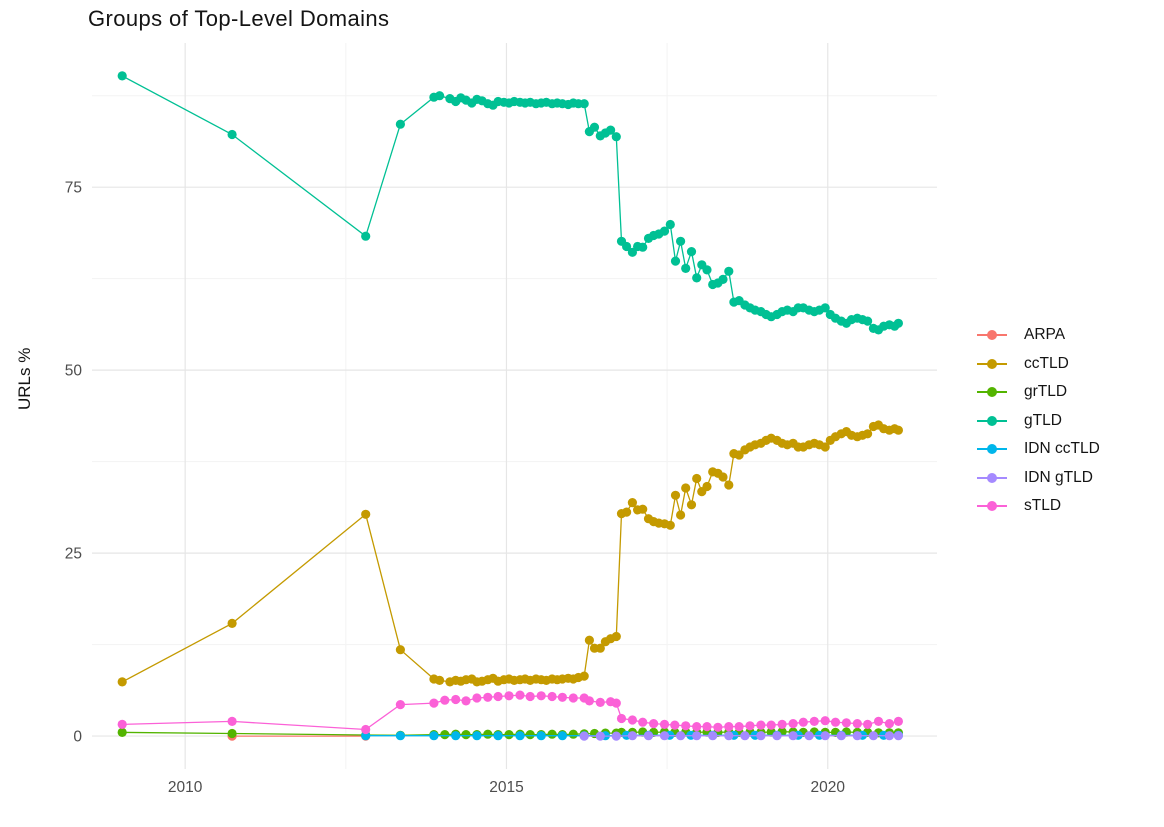  I want to click on legend-item-stld: sTLD, so click(1038, 506).